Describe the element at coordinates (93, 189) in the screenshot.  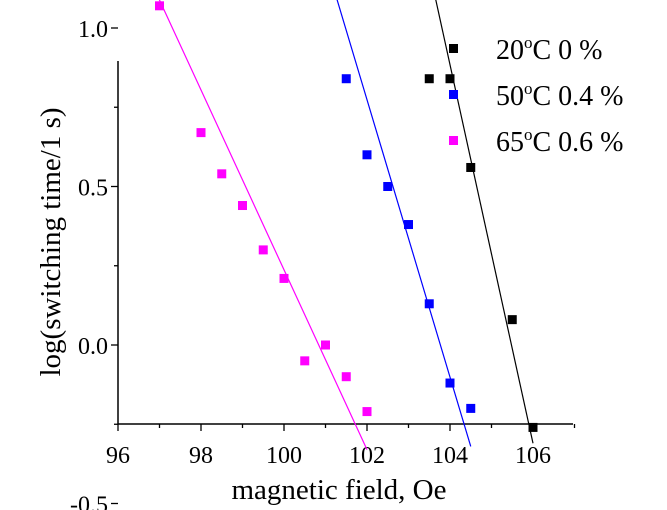
I see `y-tick-label: 0.5` at that location.